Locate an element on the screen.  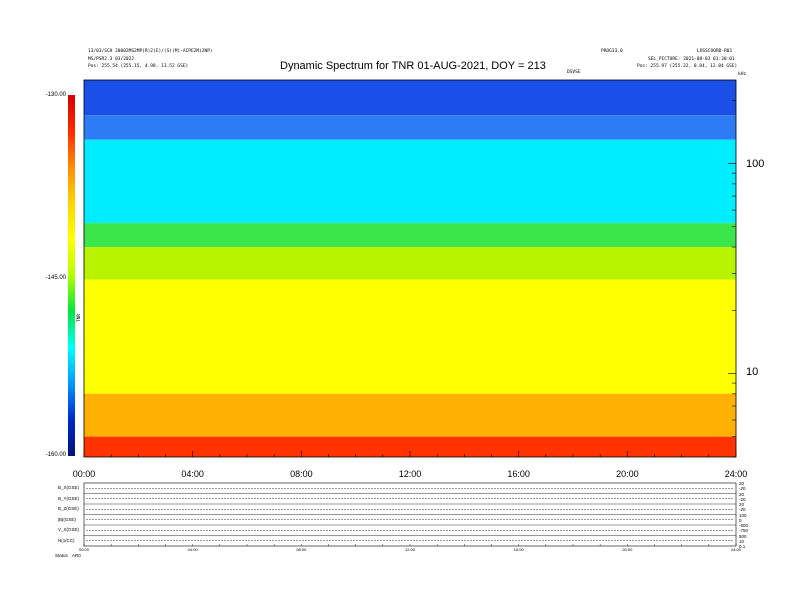
colorbar-tick-top: -130.00 is located at coordinates (55, 95).